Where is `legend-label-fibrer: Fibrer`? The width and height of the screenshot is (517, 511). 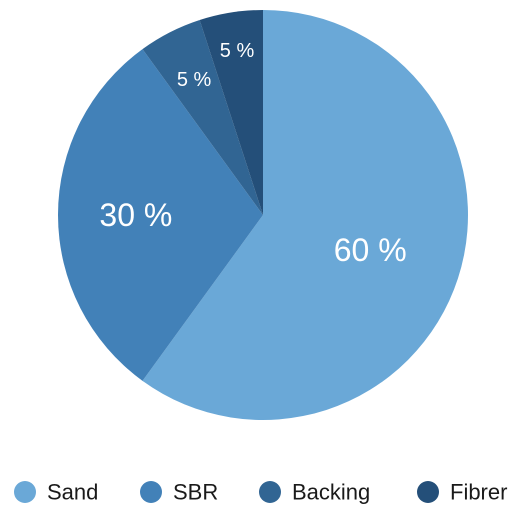 legend-label-fibrer: Fibrer is located at coordinates (478, 492).